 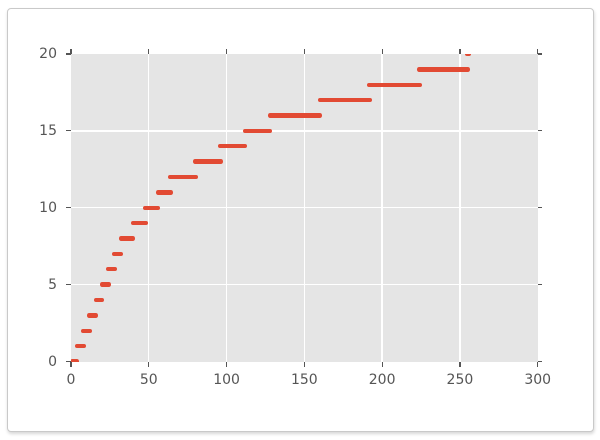 I want to click on data-segment-y14, so click(x=233, y=146).